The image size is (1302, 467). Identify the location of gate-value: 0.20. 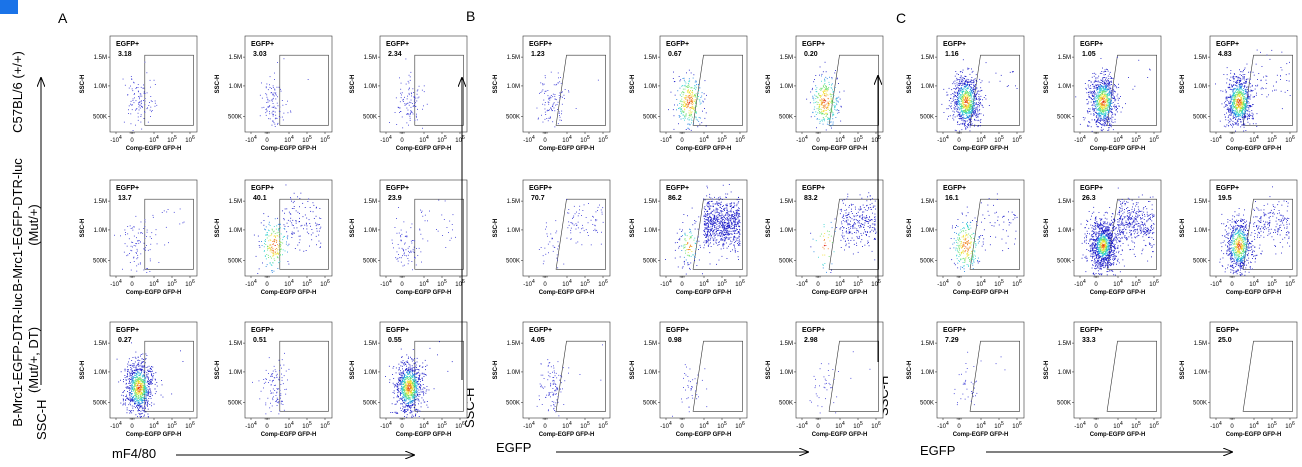
(811, 54).